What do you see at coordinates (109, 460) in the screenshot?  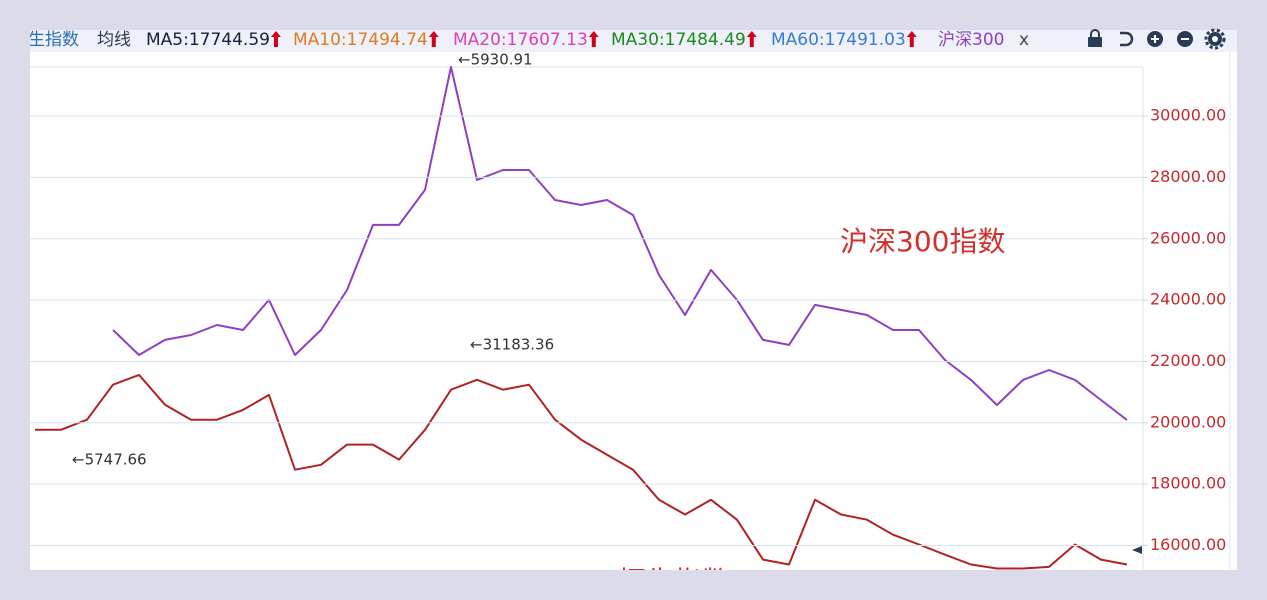 I see `annotation: ←5747.66` at bounding box center [109, 460].